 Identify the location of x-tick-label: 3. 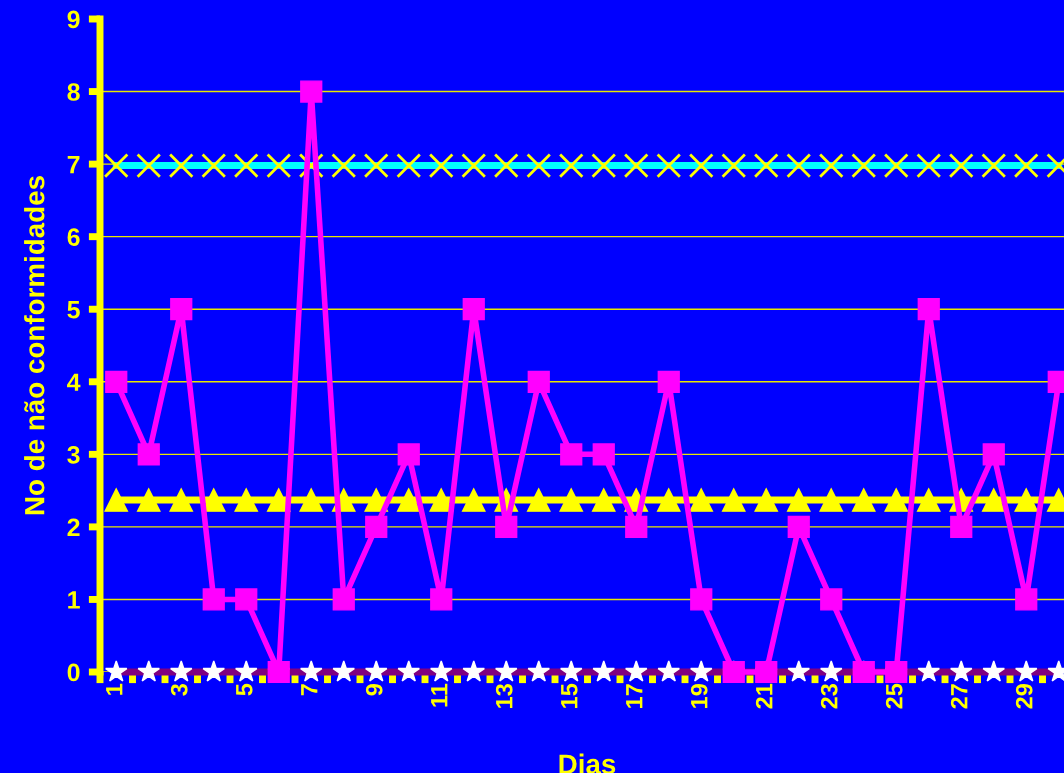
(179, 689).